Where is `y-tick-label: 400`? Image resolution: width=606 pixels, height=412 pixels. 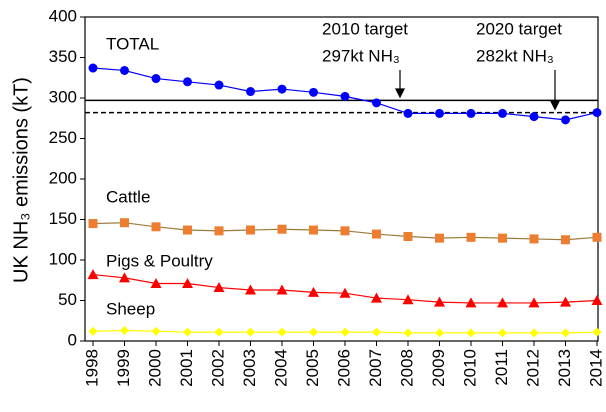 y-tick-label: 400 is located at coordinates (63, 15).